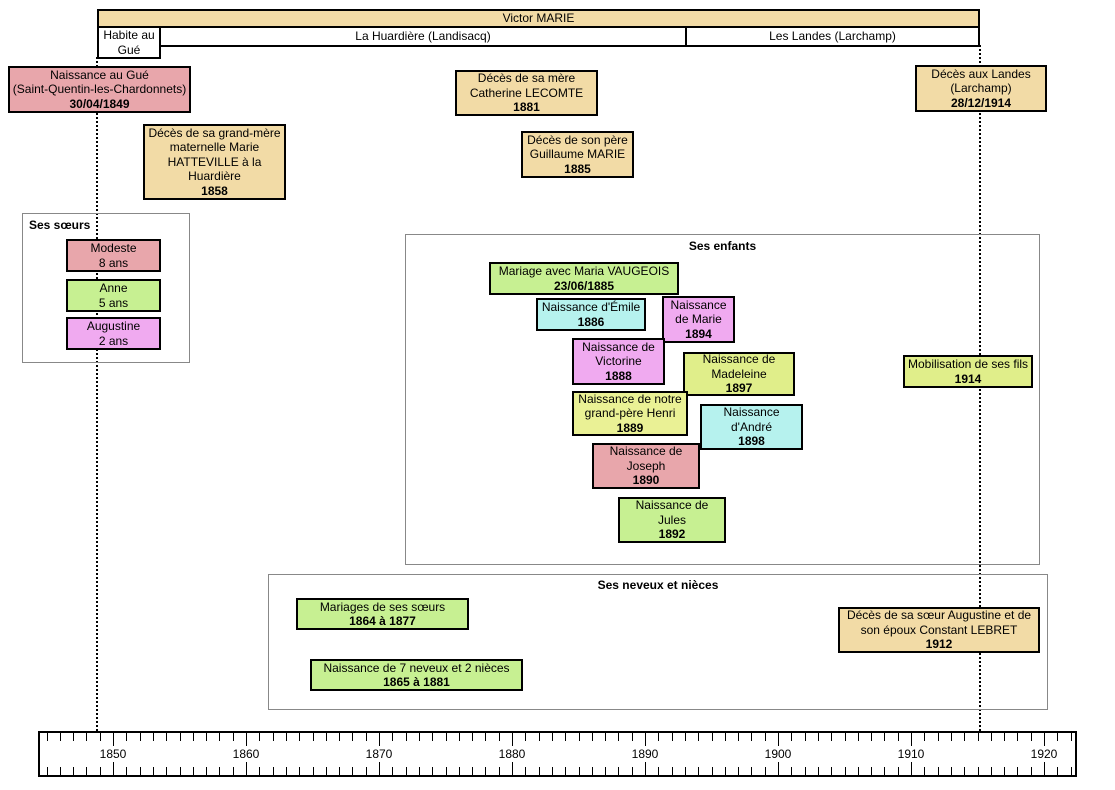 The width and height of the screenshot is (1115, 790). Describe the element at coordinates (129, 42) in the screenshot. I see `residence-bar-gue: Habite au Gué` at that location.